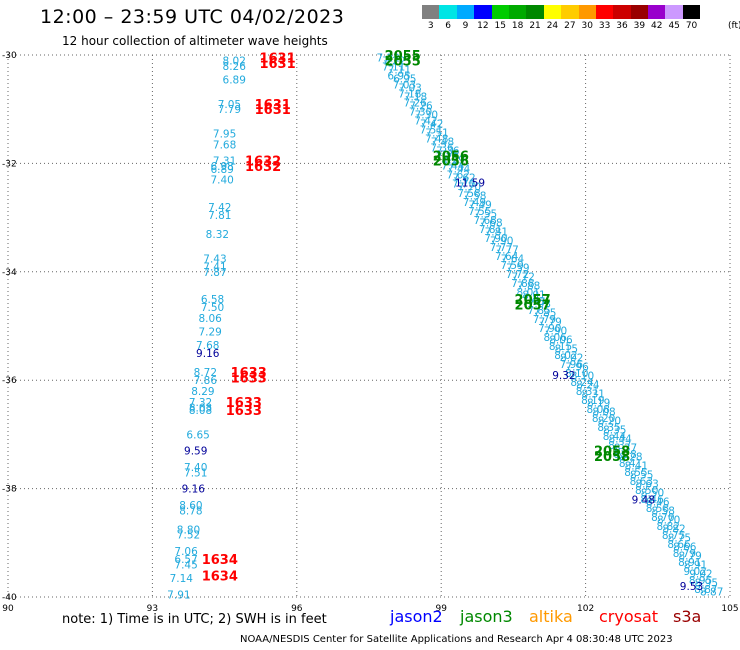  I want to click on swh-data-label: 8.55, so click(635, 473).